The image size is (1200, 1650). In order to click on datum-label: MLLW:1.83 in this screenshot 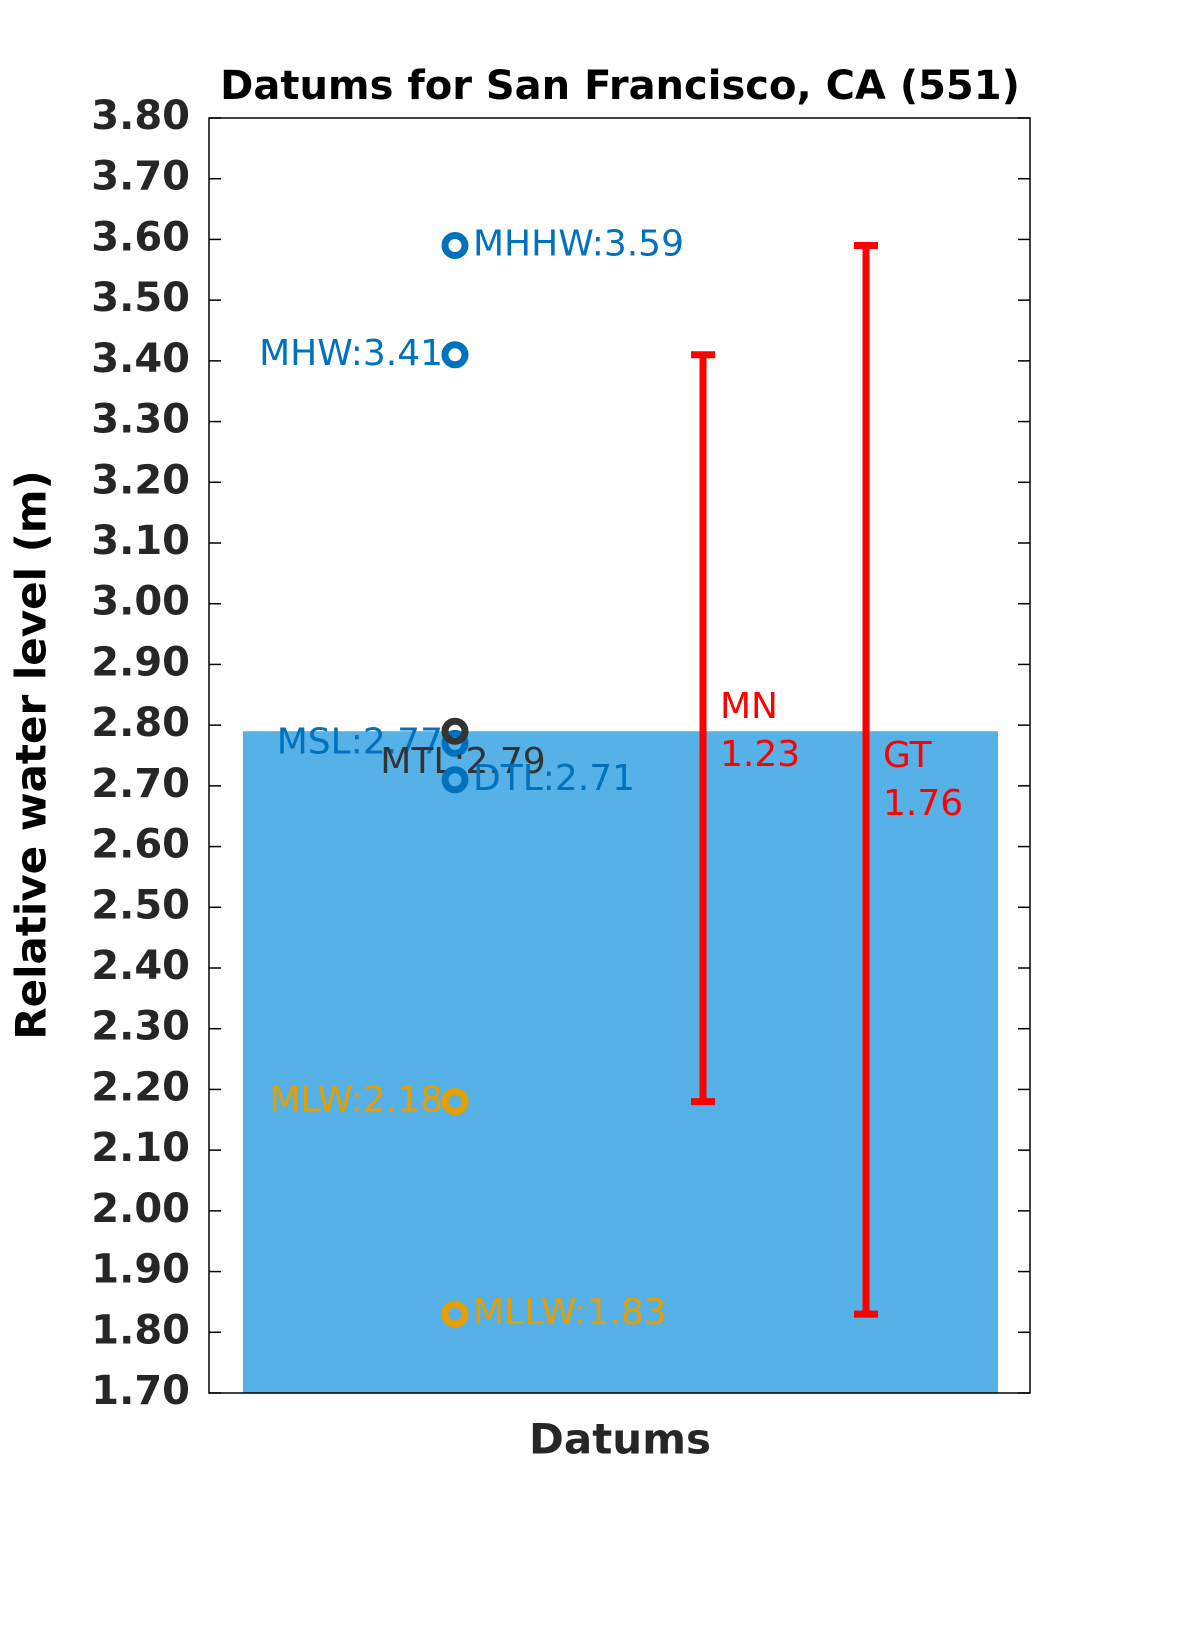, I will do `click(570, 1312)`.